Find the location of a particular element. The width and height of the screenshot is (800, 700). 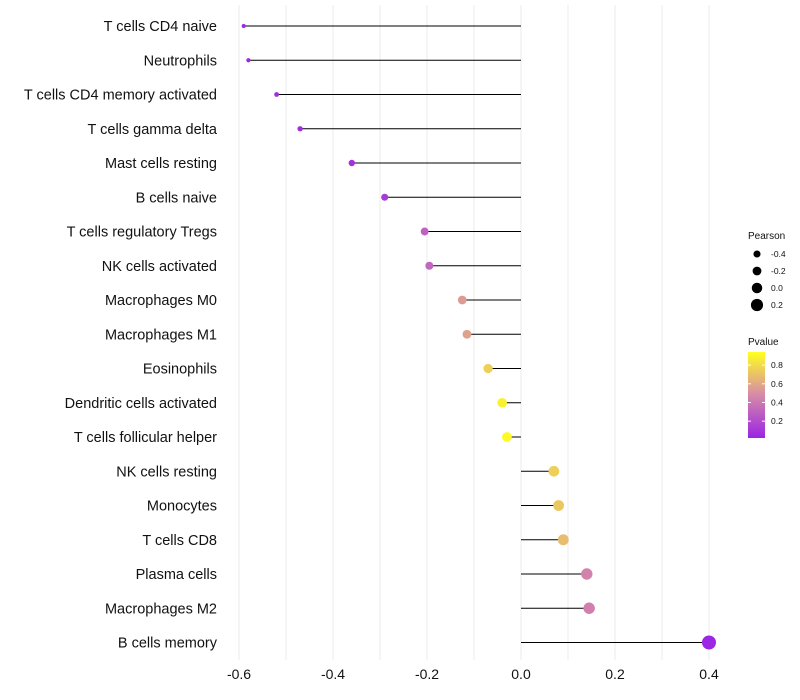

x-tick-label: -0.6 is located at coordinates (239, 674).